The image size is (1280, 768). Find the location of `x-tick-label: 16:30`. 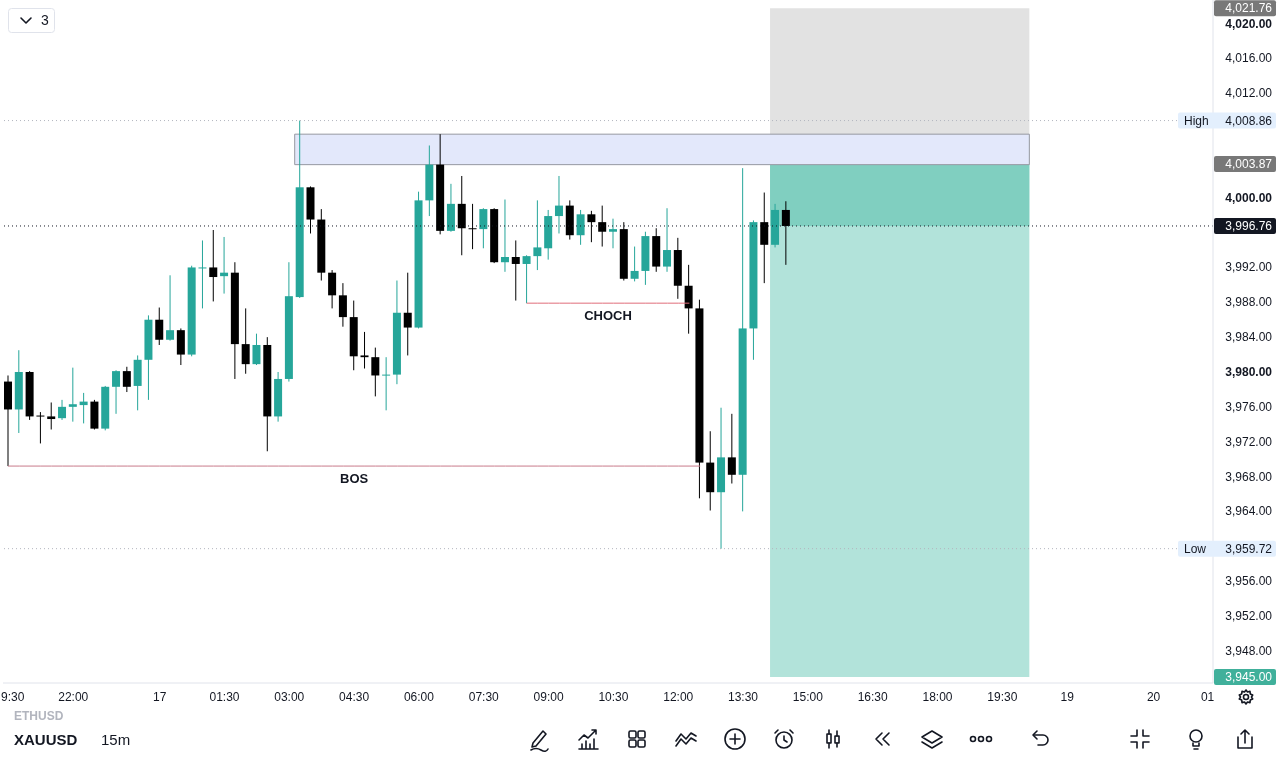

x-tick-label: 16:30 is located at coordinates (873, 697).